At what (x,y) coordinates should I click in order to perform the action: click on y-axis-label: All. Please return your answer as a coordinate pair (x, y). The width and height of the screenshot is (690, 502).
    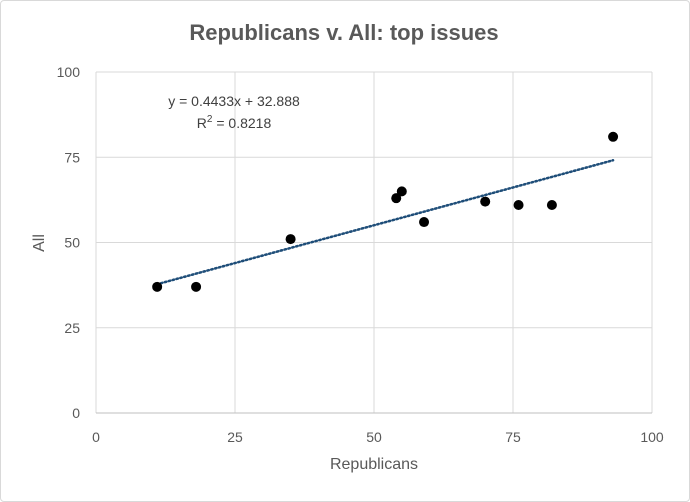
    Looking at the image, I should click on (39, 243).